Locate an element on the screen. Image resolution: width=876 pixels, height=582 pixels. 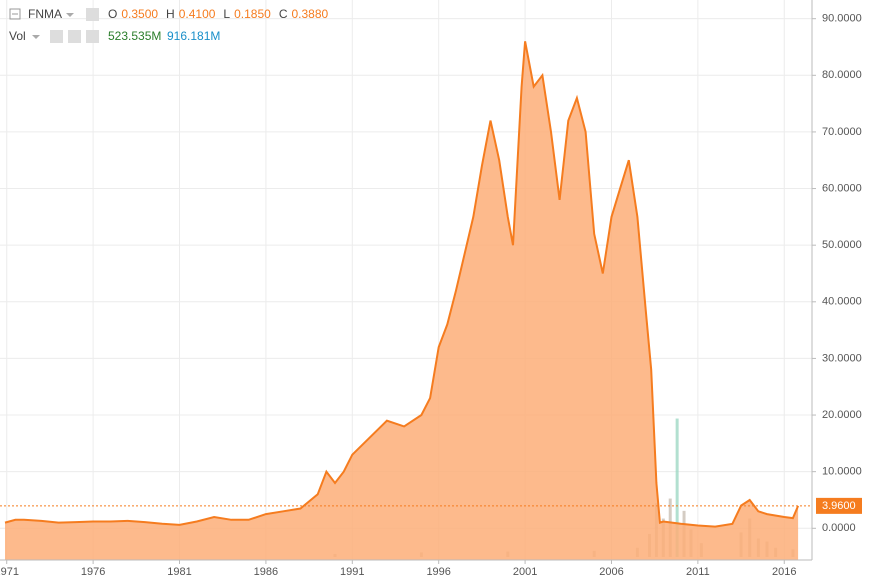
last-price-label: 3.9600 is located at coordinates (839, 506).